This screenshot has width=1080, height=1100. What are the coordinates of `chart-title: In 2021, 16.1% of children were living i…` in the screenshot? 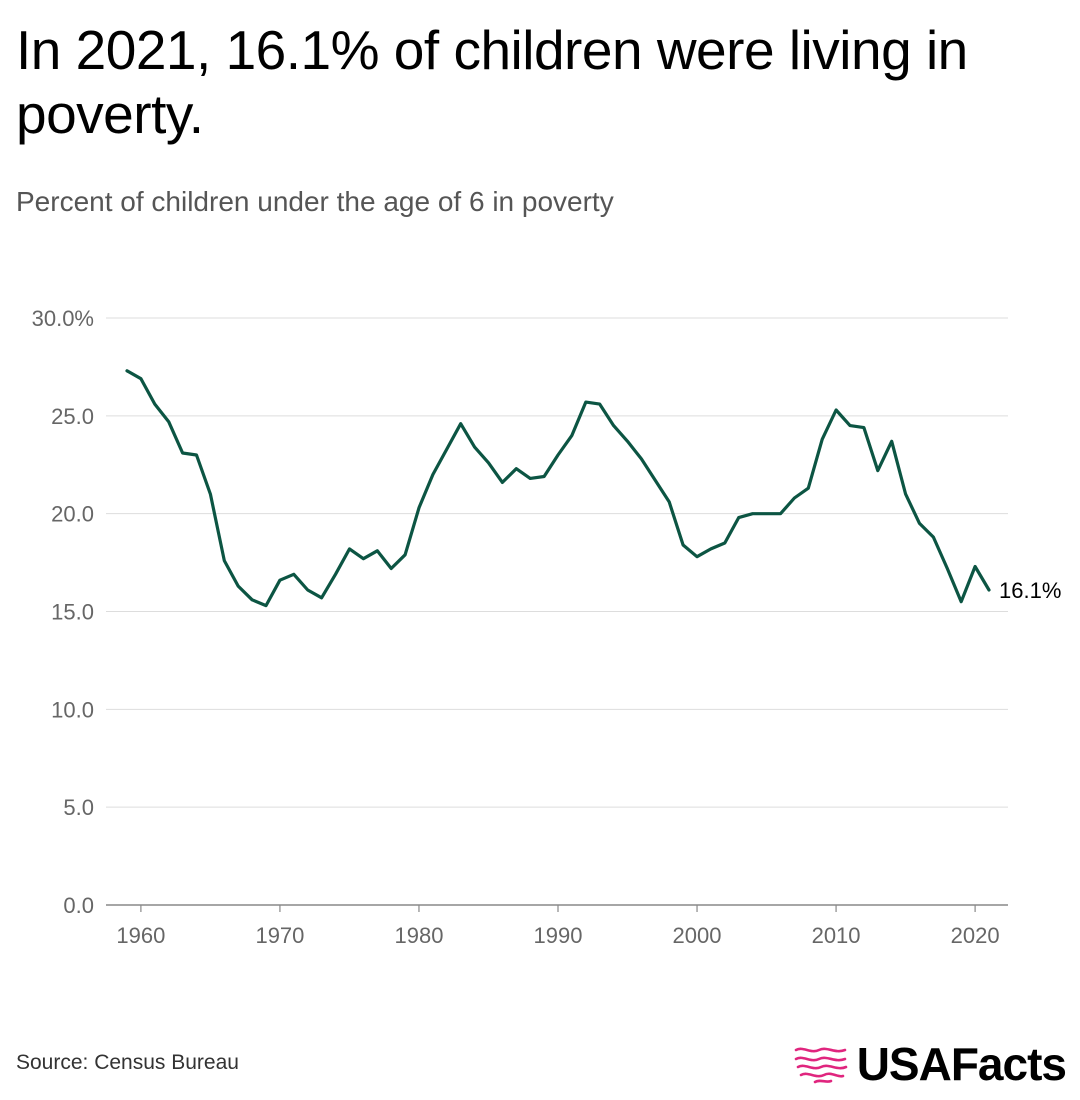 It's located at (492, 82).